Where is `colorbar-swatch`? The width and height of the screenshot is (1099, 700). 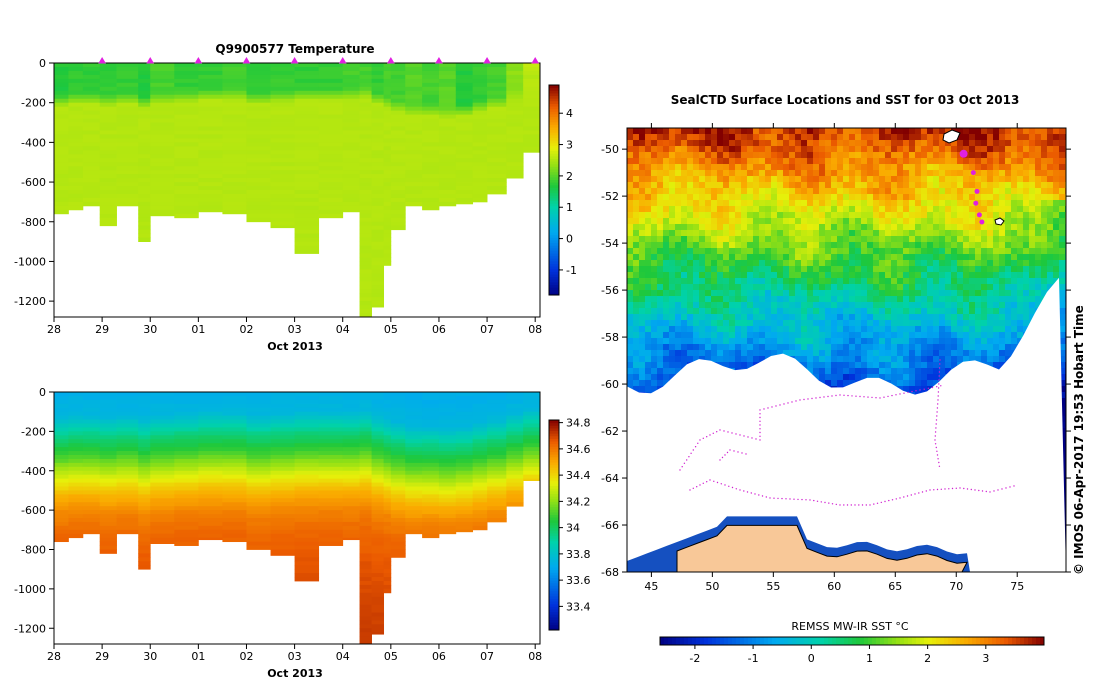 colorbar-swatch is located at coordinates (554, 553).